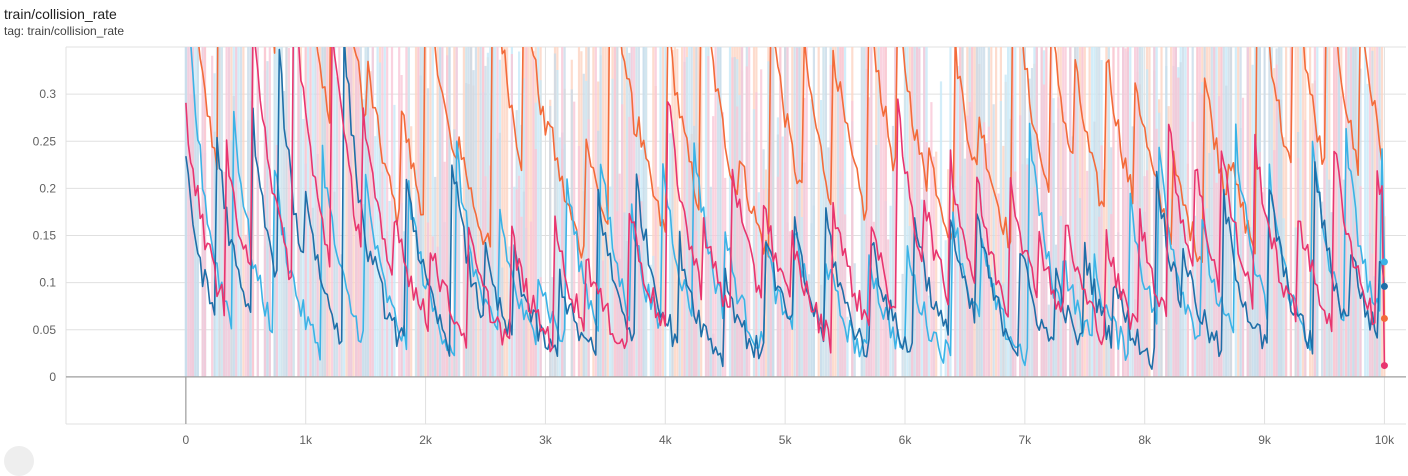 The image size is (1408, 476). I want to click on x-tick-label: 2k, so click(426, 440).